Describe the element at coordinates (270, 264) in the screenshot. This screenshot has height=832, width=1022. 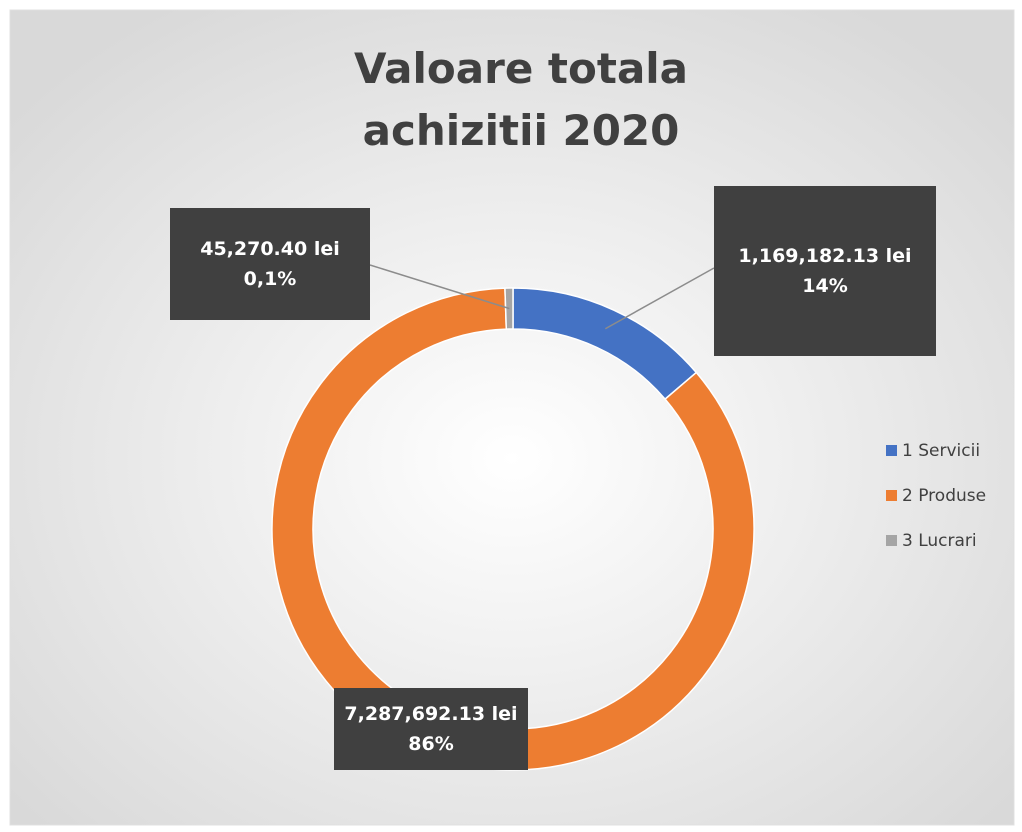
I see `data-label: 45,270.40 lei 0,1%` at that location.